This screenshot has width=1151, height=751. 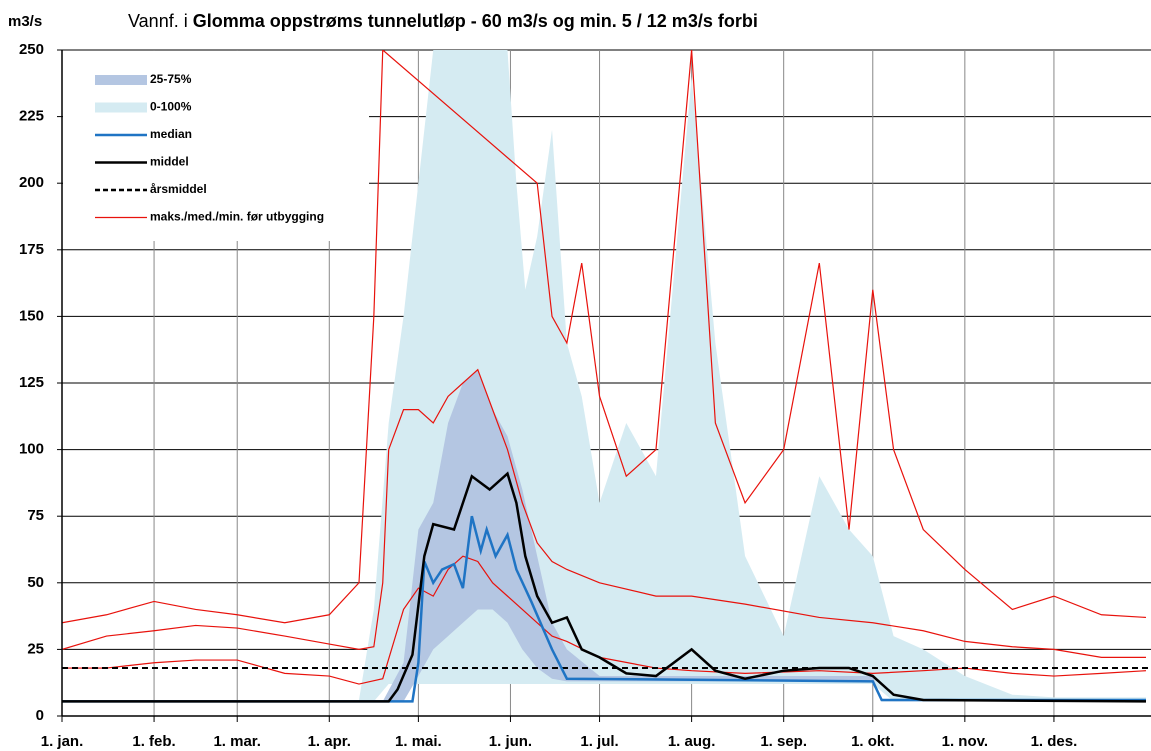 What do you see at coordinates (31, 49) in the screenshot?
I see `y-tick-label: 250` at bounding box center [31, 49].